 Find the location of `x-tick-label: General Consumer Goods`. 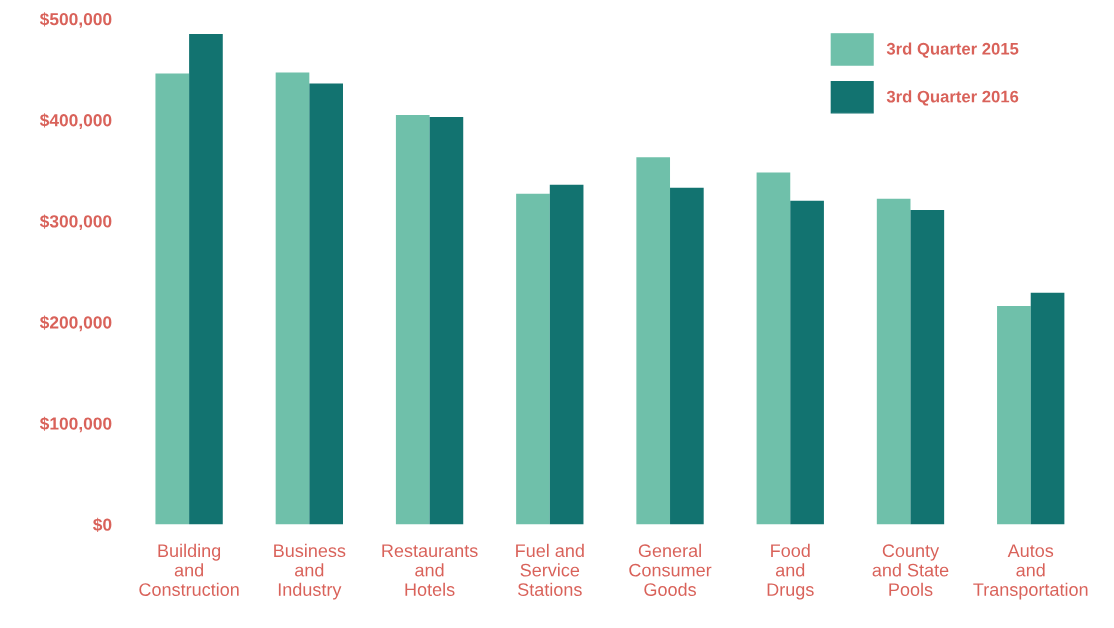

x-tick-label: General Consumer Goods is located at coordinates (670, 569).